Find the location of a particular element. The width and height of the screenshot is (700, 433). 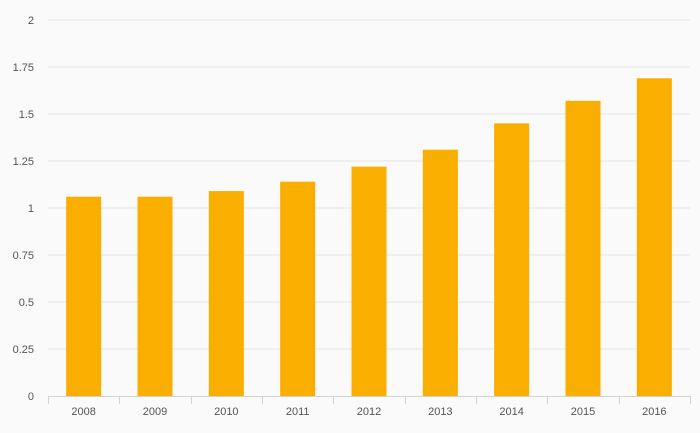

y-tick-label: 1.25 is located at coordinates (23, 162).